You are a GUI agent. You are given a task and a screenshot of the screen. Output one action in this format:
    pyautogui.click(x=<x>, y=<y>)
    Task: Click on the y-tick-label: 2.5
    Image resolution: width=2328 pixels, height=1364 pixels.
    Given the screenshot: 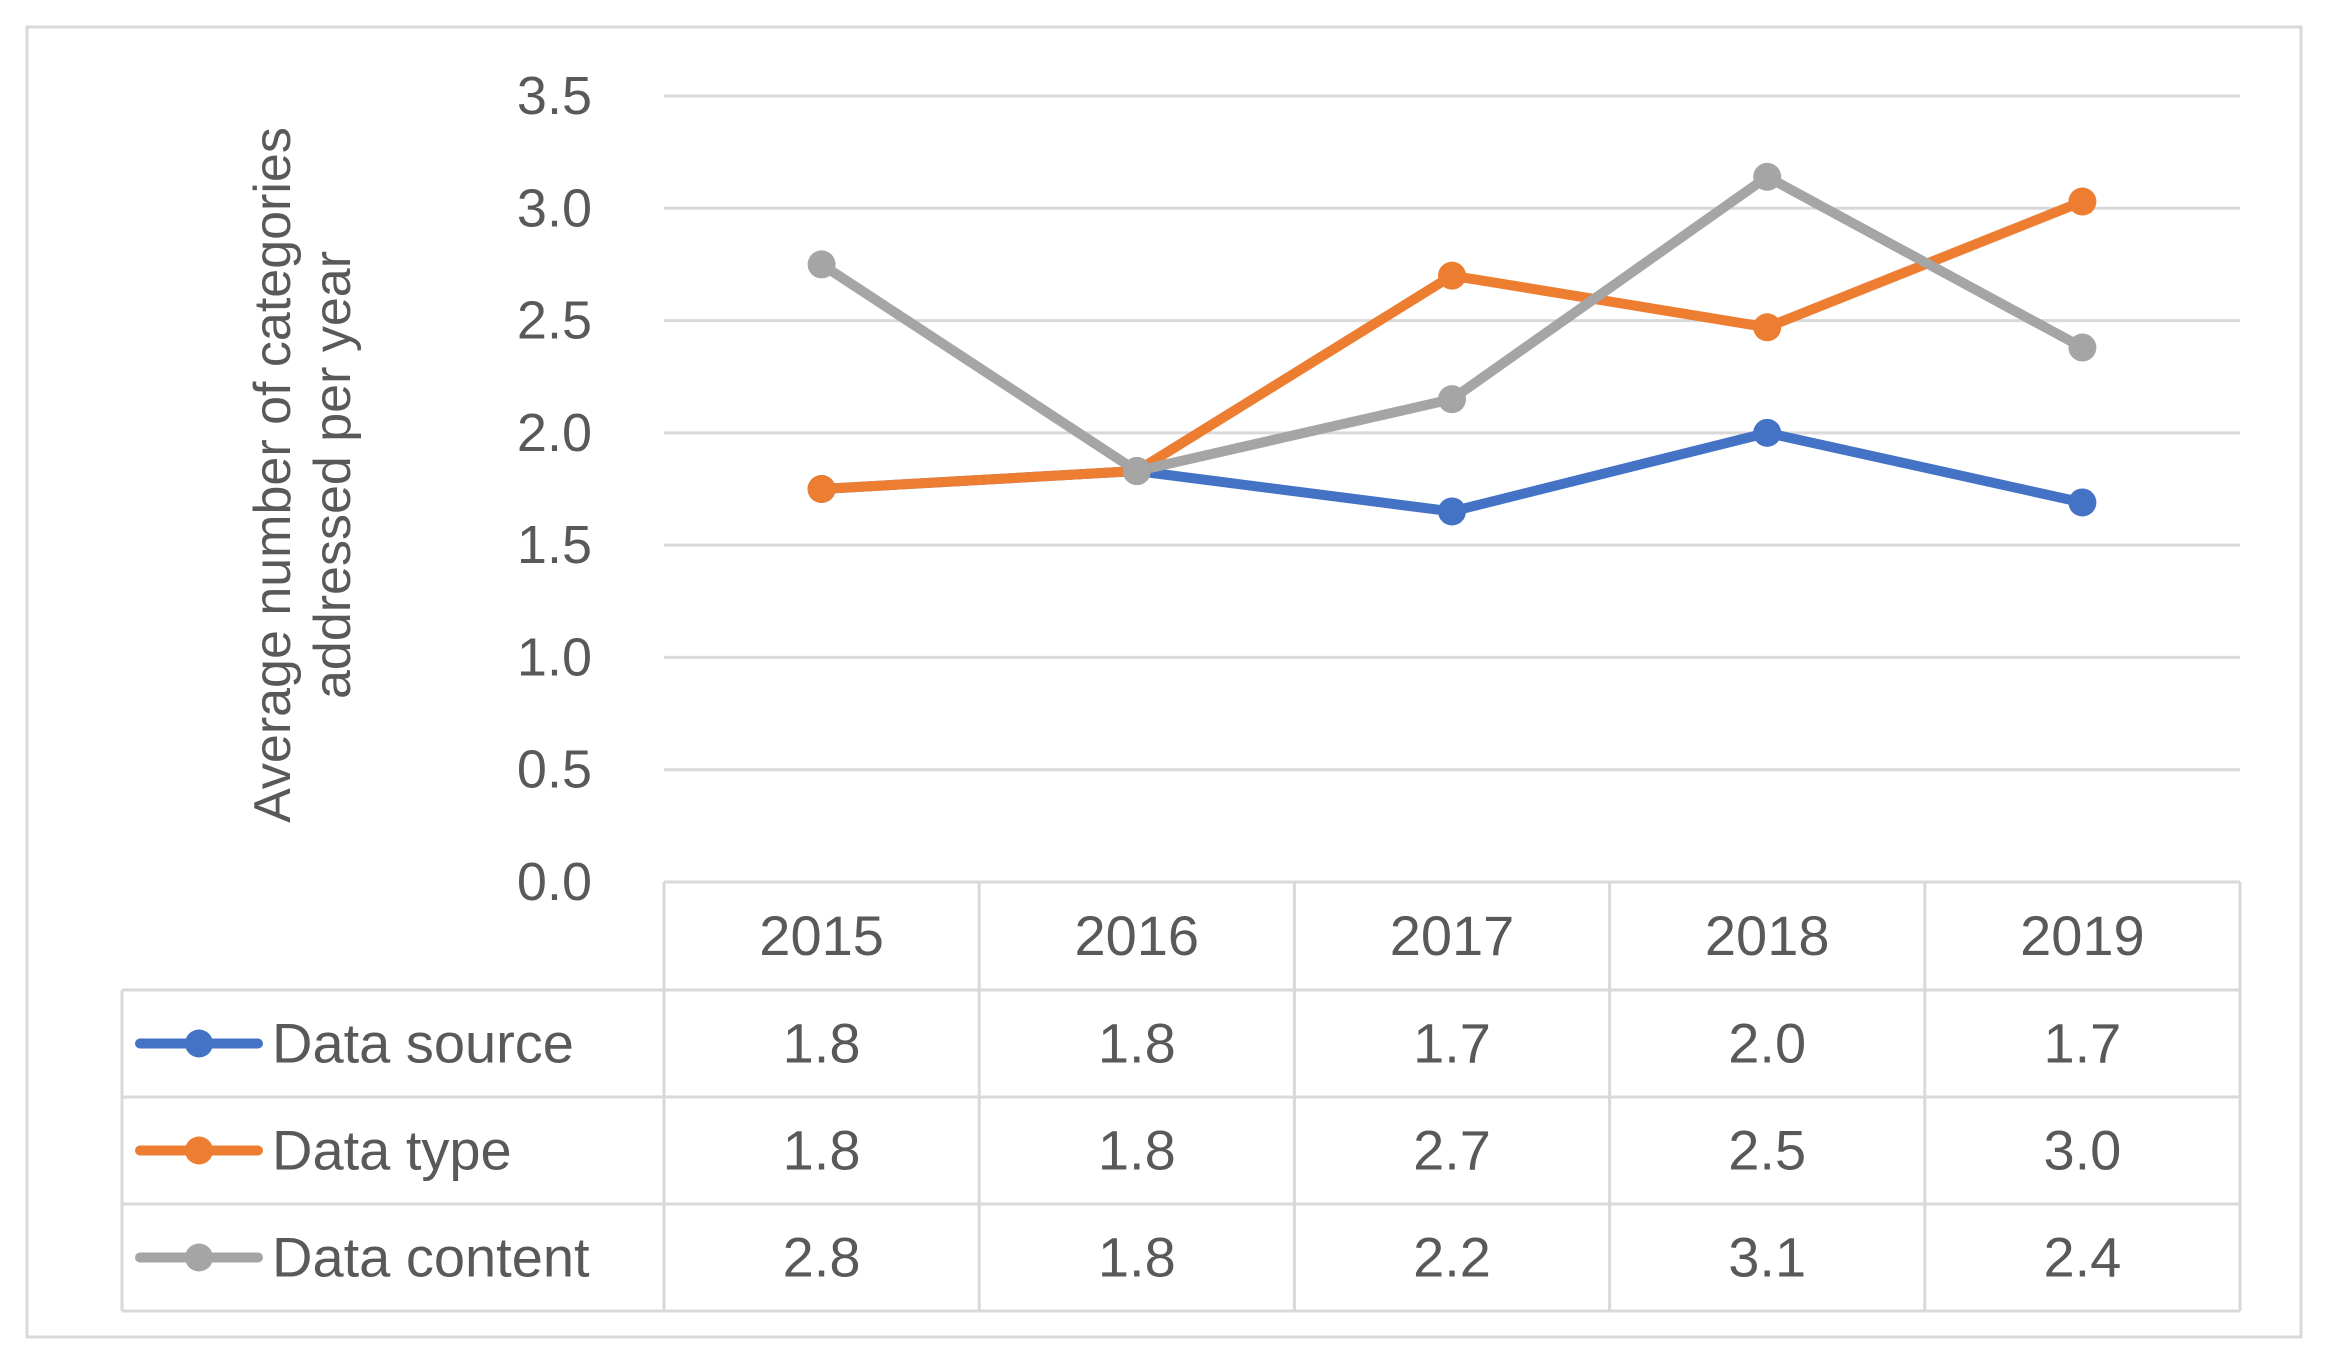 What is the action you would take?
    pyautogui.click(x=554, y=321)
    